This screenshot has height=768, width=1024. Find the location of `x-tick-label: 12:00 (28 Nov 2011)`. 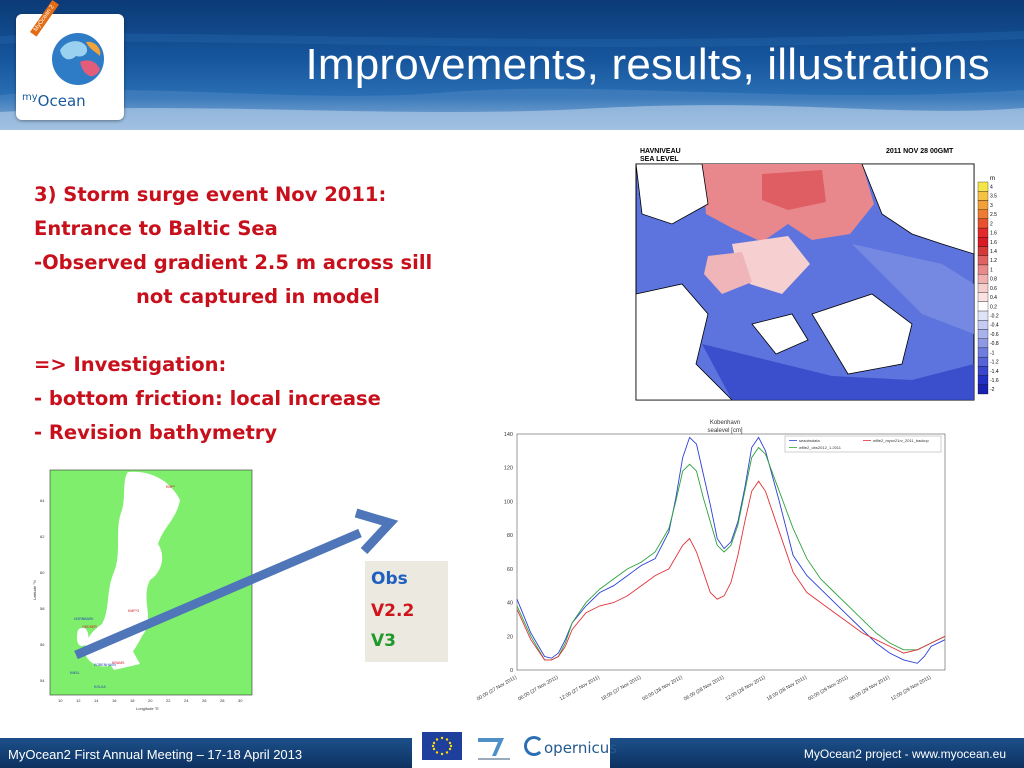

x-tick-label: 12:00 (28 Nov 2011) is located at coordinates (745, 688).